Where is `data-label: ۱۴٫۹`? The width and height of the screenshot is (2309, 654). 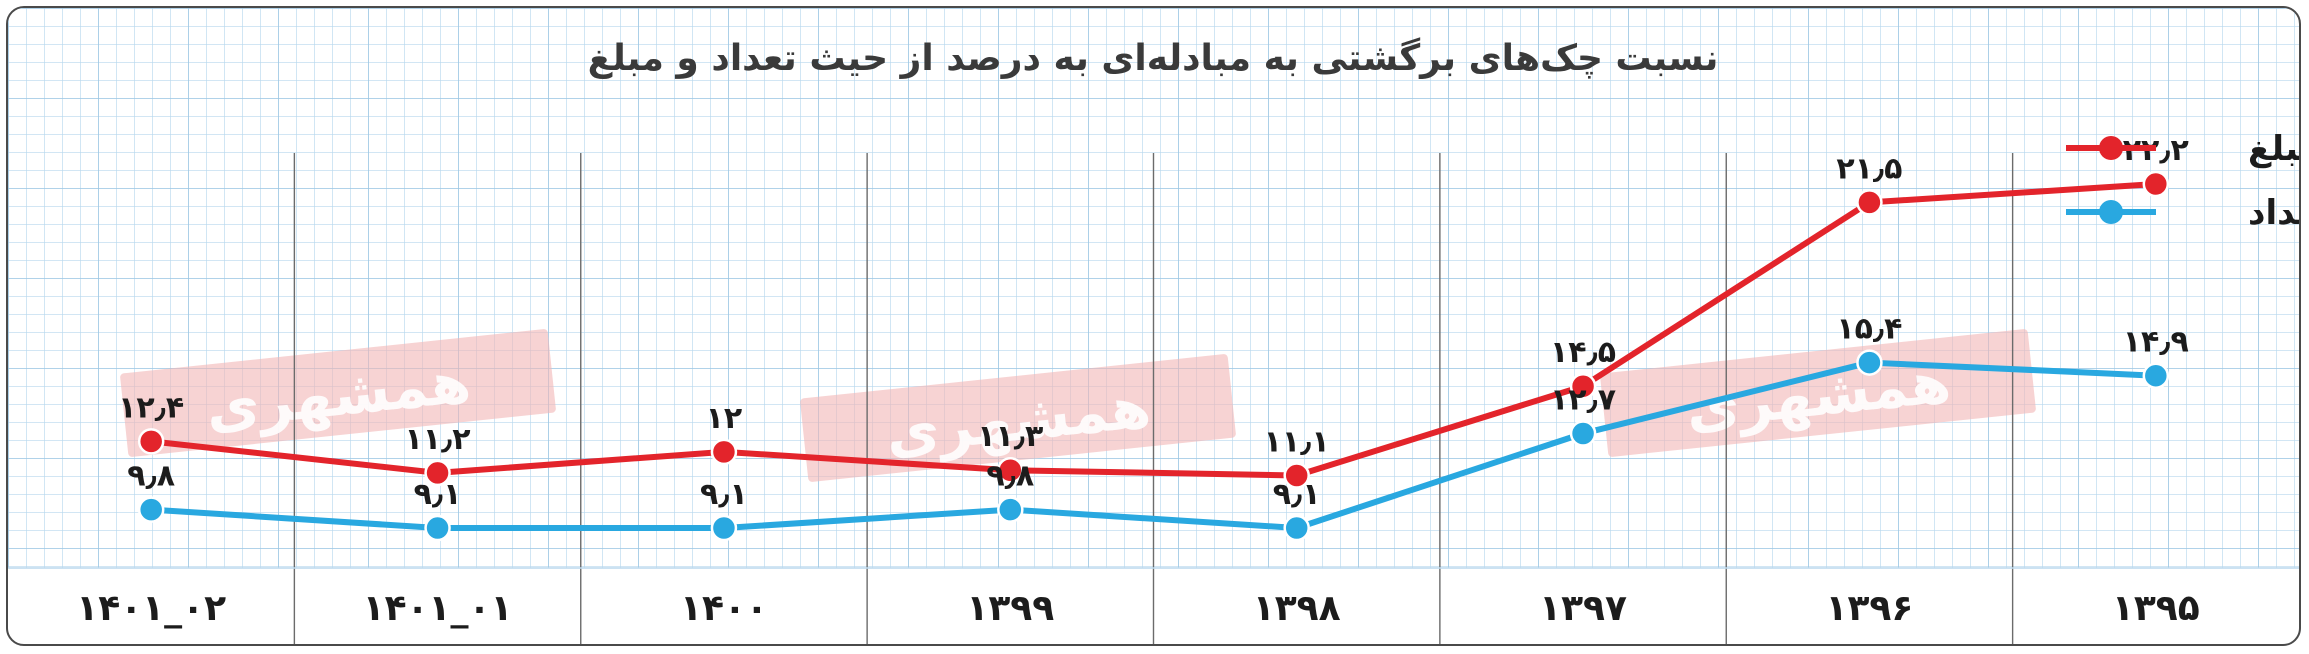 data-label: ۱۴٫۹ is located at coordinates (2156, 342).